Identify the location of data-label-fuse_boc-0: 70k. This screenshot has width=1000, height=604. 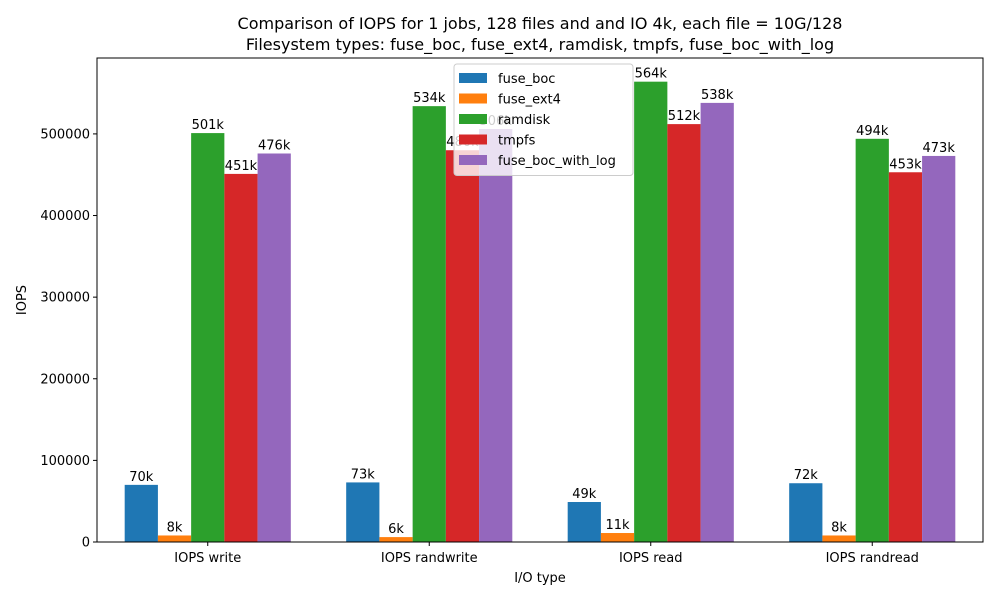
(141, 477).